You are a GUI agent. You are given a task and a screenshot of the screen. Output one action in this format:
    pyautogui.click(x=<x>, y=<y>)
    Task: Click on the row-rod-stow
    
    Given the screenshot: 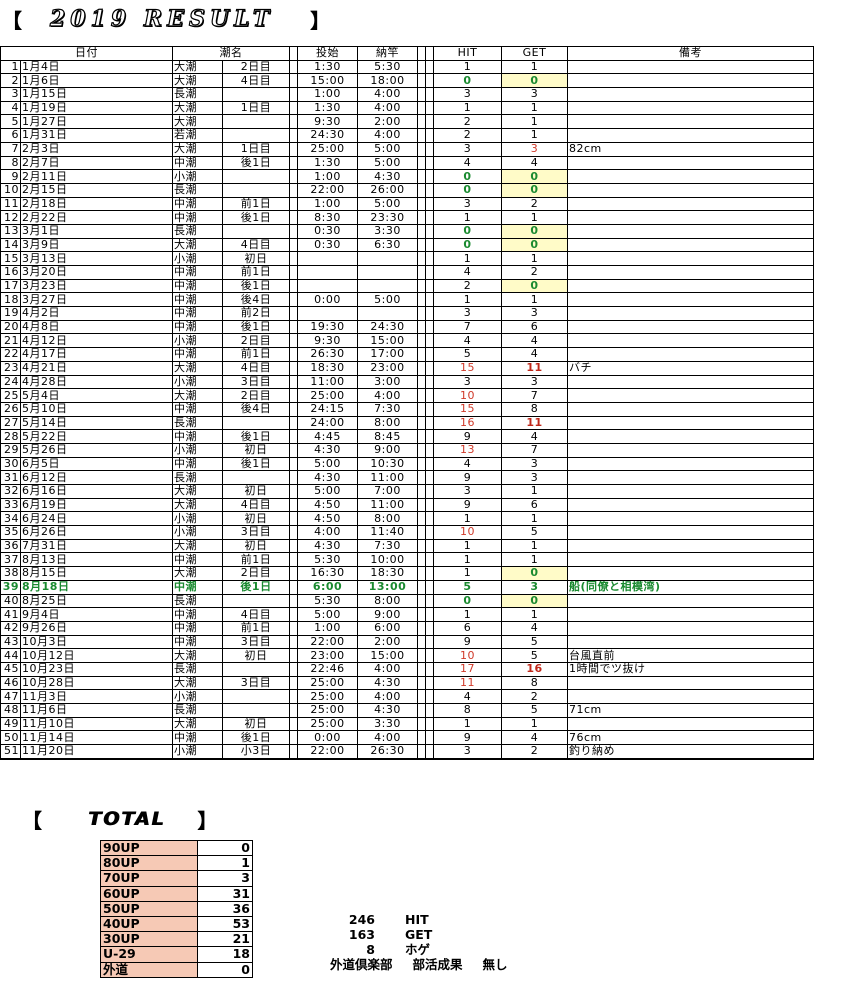 What is the action you would take?
    pyautogui.click(x=387, y=272)
    